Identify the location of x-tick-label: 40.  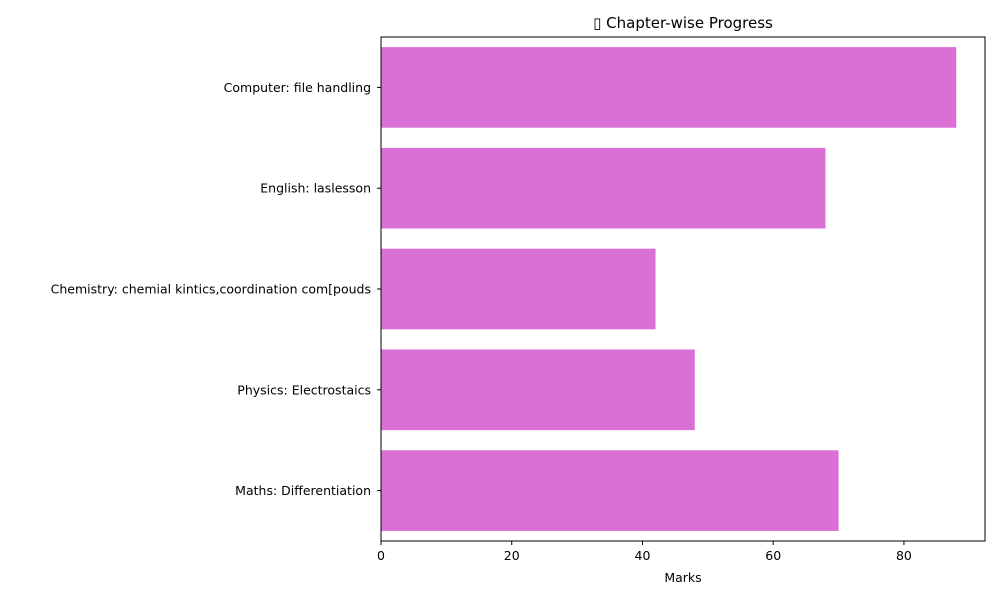
(643, 555).